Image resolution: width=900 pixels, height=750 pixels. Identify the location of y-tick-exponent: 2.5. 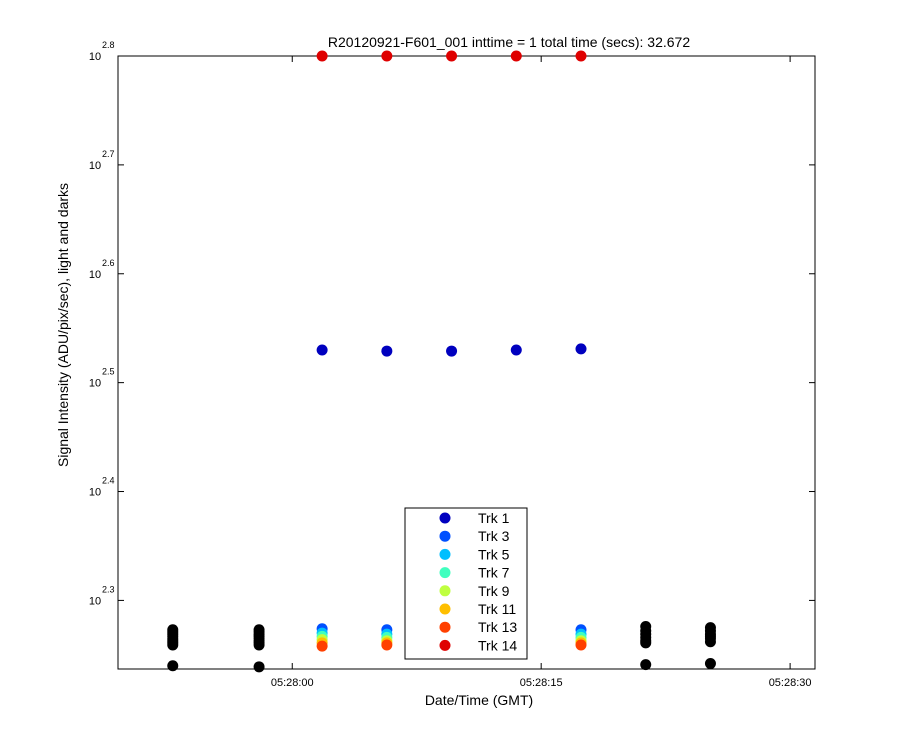
(108, 372).